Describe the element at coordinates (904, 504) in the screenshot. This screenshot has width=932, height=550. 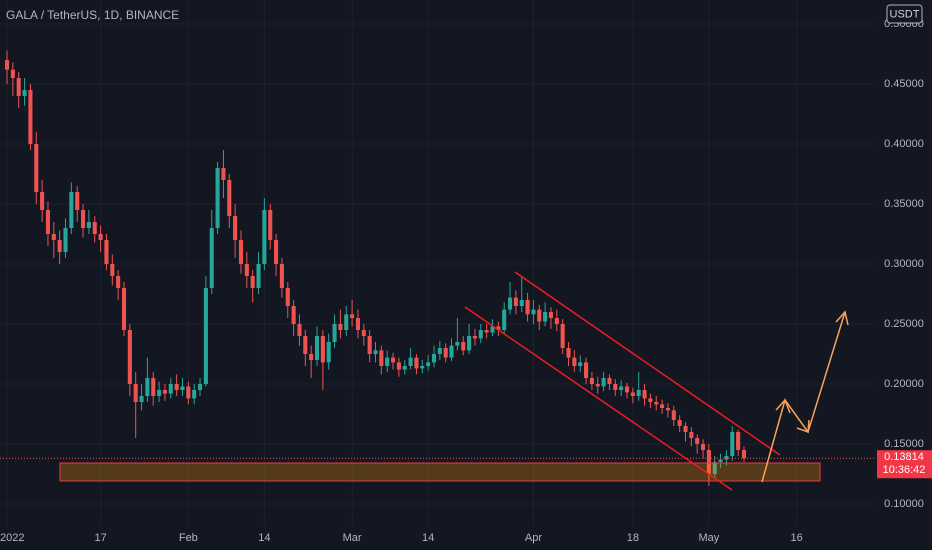
I see `y-tick-label: 0.10000` at that location.